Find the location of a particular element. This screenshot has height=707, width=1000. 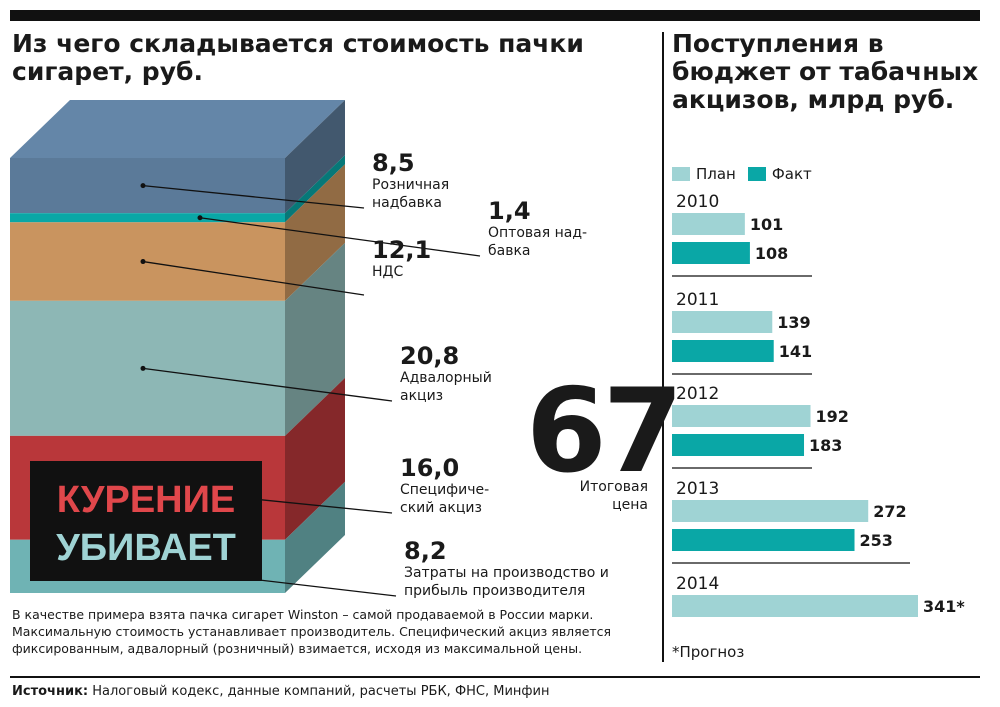

bar-label-fact-2012: 183 is located at coordinates (825, 445).